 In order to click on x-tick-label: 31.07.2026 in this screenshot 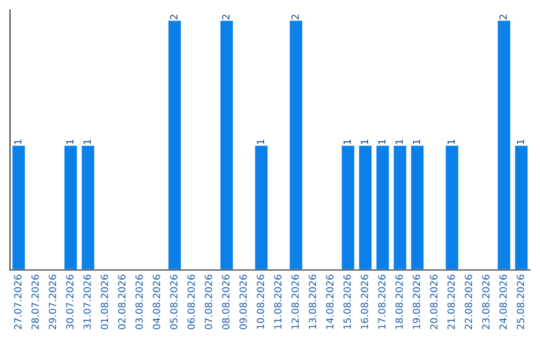, I will do `click(87, 302)`.